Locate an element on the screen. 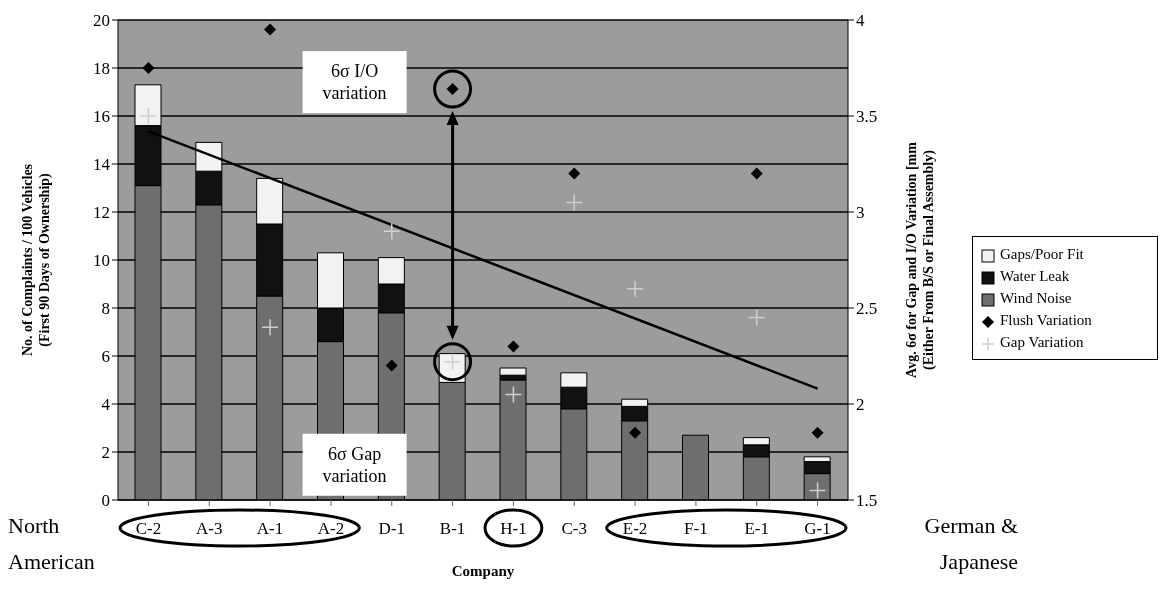  x-tick-label: E-1 is located at coordinates (757, 528).